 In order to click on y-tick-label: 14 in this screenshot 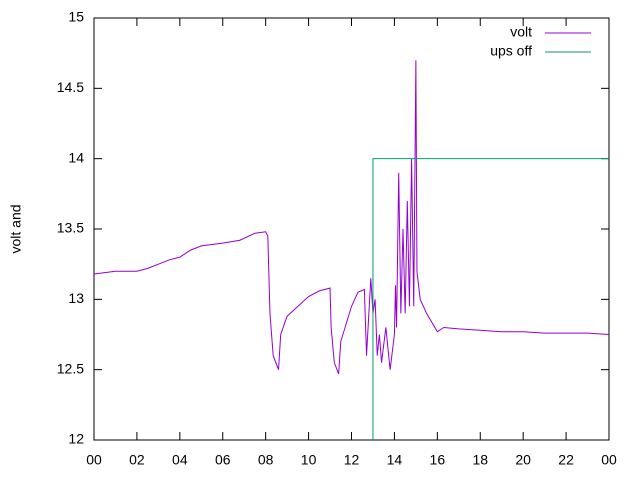, I will do `click(76, 157)`.